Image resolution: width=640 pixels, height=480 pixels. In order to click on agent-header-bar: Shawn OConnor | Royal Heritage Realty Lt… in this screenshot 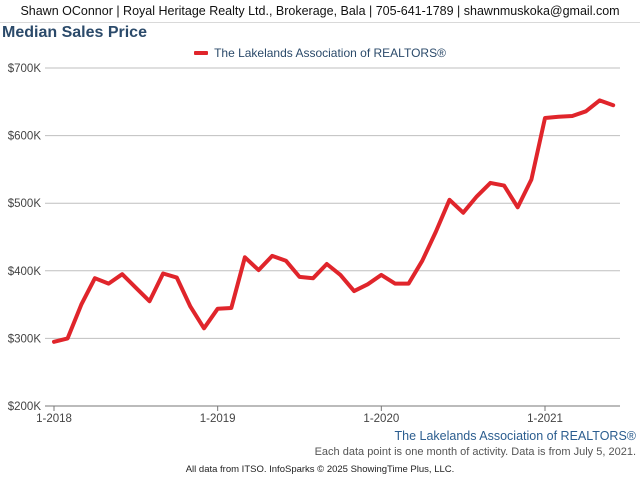, I will do `click(320, 11)`.